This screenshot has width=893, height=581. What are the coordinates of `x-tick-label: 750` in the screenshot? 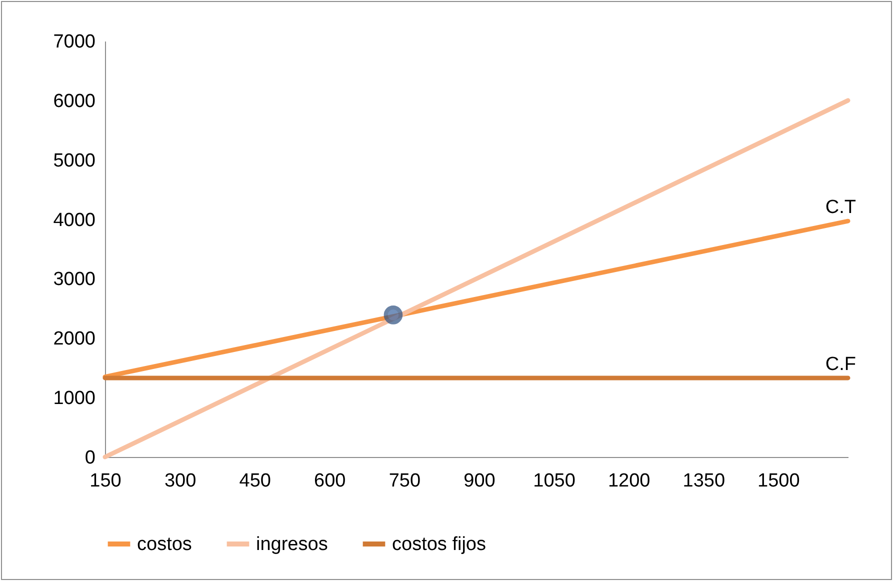 It's located at (404, 481).